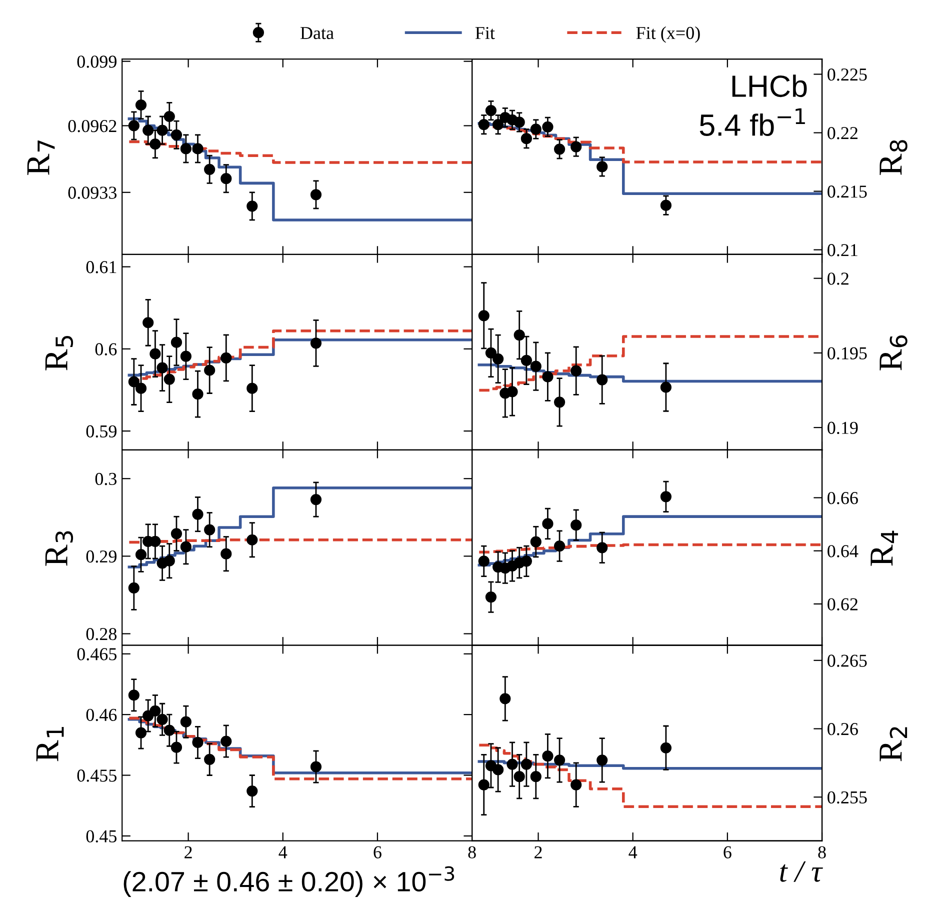 The image size is (932, 908). What do you see at coordinates (538, 852) in the screenshot?
I see `x-tick-label: 2` at bounding box center [538, 852].